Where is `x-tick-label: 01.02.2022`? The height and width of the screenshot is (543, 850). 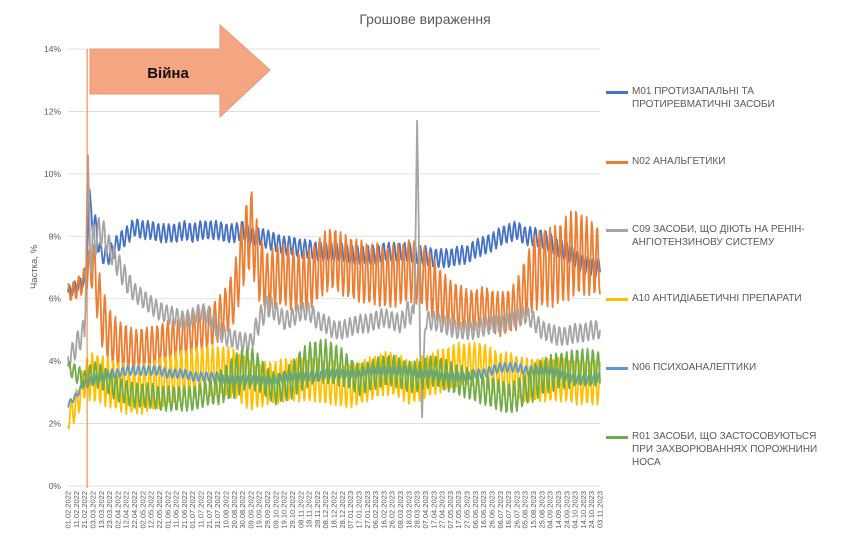 x-tick-label: 01.02.2022 is located at coordinates (68, 510).